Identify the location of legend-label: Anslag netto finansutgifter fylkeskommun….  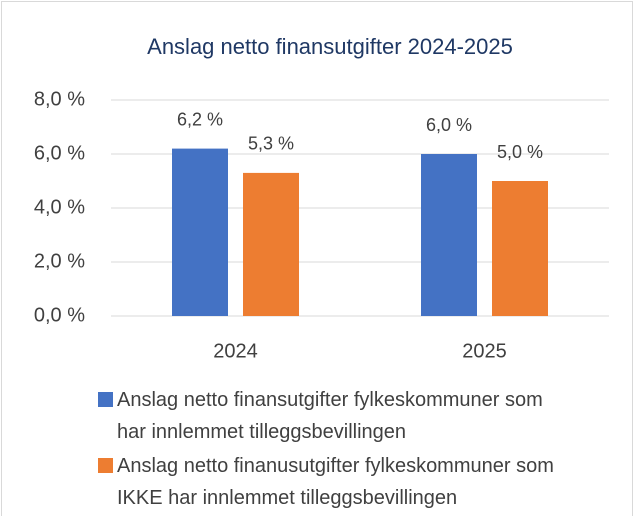
(330, 416).